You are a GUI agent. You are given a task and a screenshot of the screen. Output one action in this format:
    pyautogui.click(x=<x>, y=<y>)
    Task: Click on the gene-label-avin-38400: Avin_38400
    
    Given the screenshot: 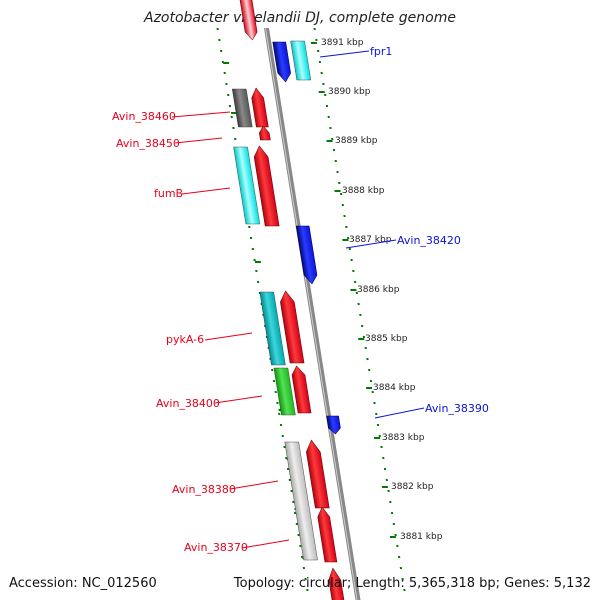 What is the action you would take?
    pyautogui.click(x=188, y=403)
    